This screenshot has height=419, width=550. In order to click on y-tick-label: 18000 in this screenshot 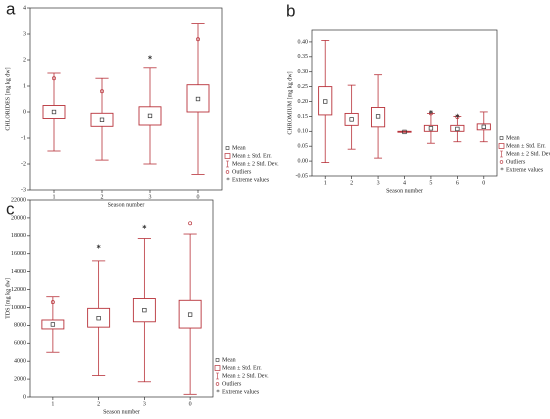, I will do `click(18, 236)`.